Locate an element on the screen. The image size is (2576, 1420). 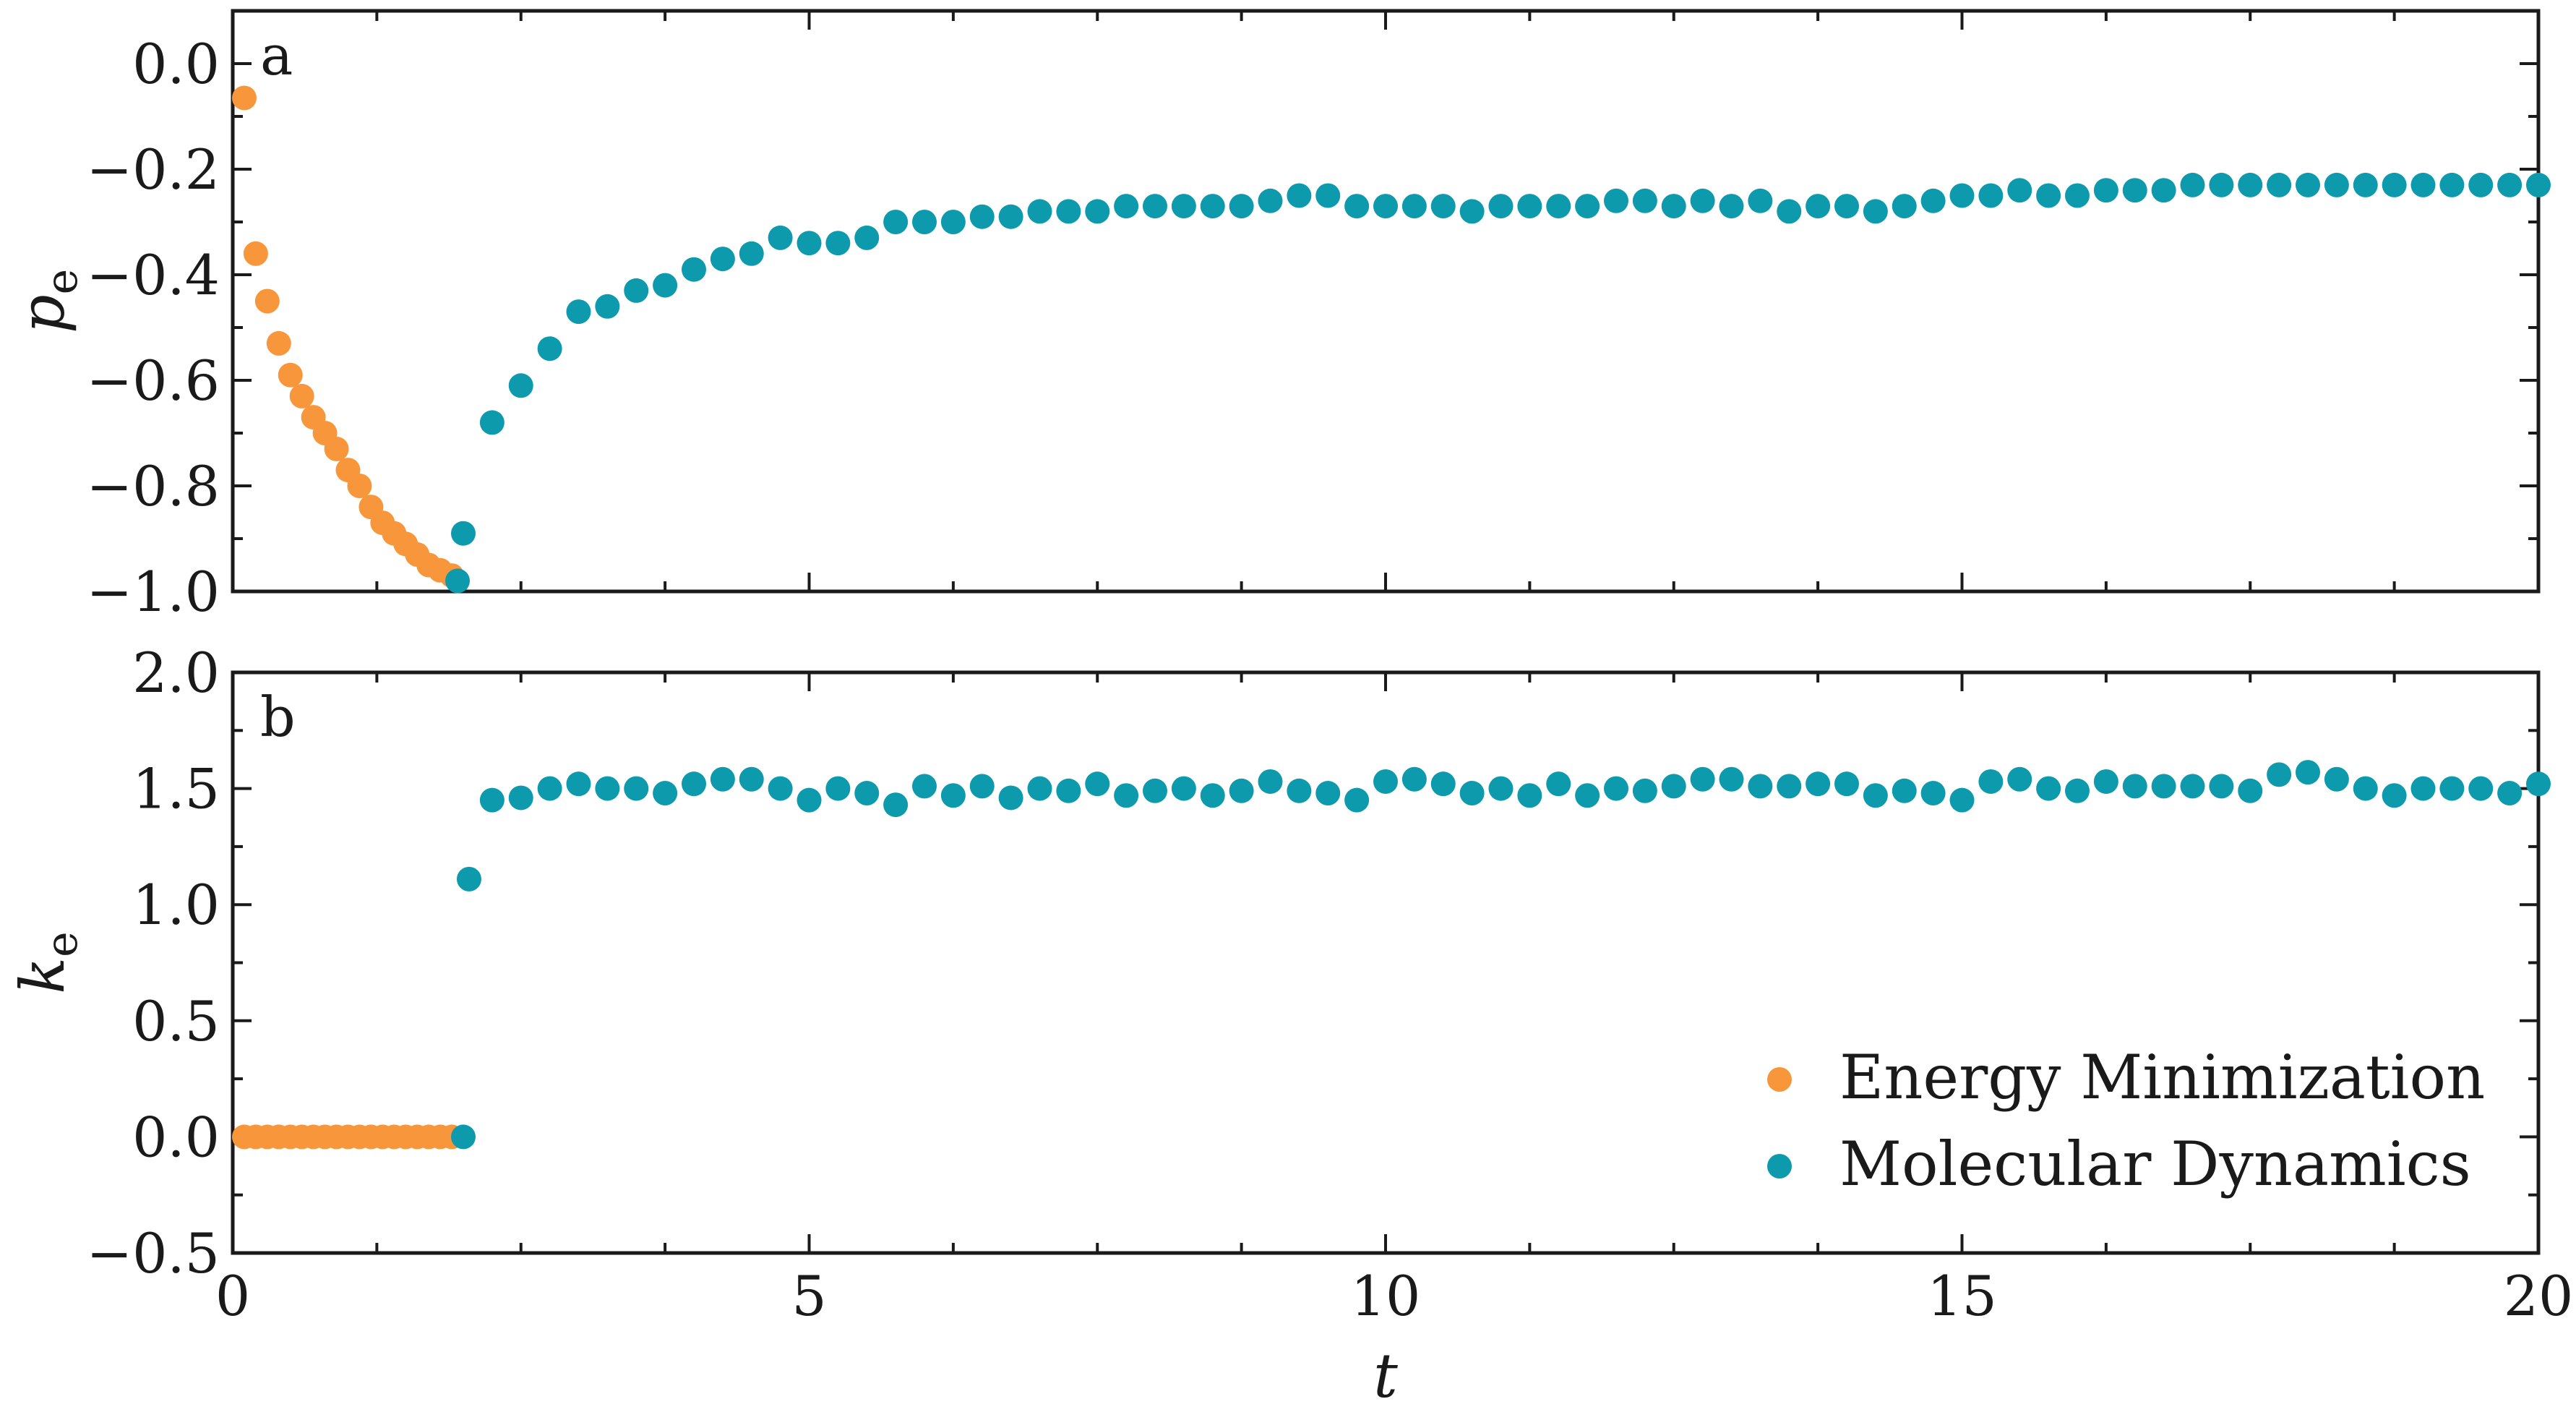
y-tick-label: −0.5 is located at coordinates (153, 1253).